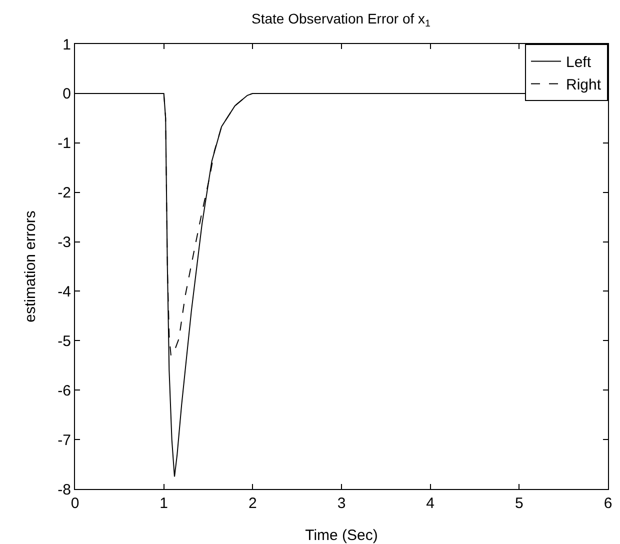  What do you see at coordinates (608, 503) in the screenshot?
I see `x-tick-label: 6` at bounding box center [608, 503].